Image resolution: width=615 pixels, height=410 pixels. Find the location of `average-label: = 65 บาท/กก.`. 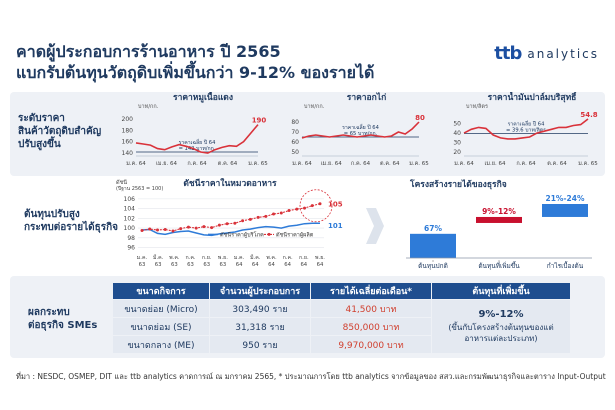

average-label: = 65 บาท/กก. is located at coordinates (361, 134).